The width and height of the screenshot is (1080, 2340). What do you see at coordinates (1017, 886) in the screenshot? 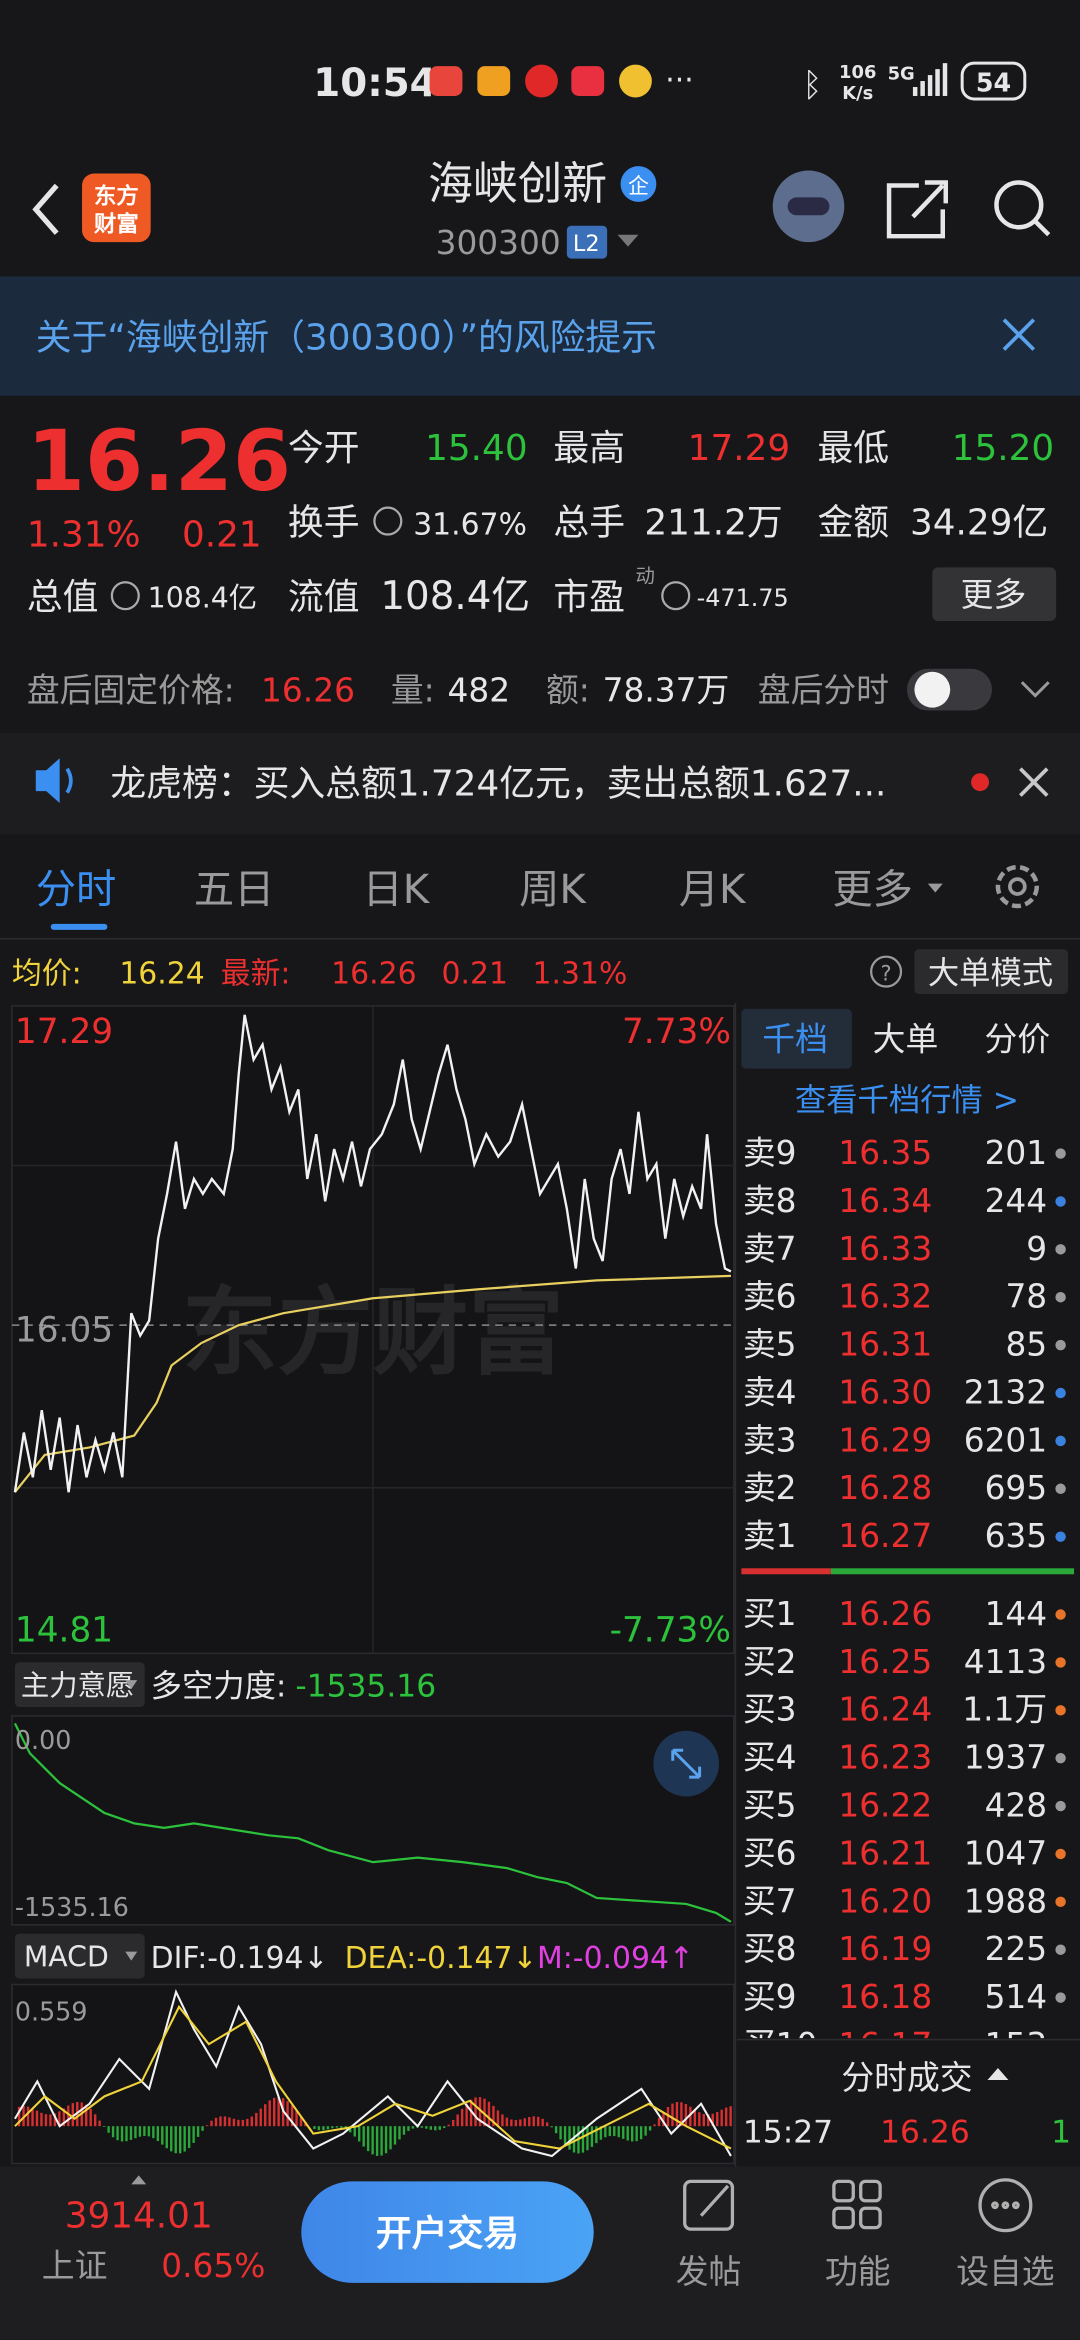
I see `settings` at bounding box center [1017, 886].